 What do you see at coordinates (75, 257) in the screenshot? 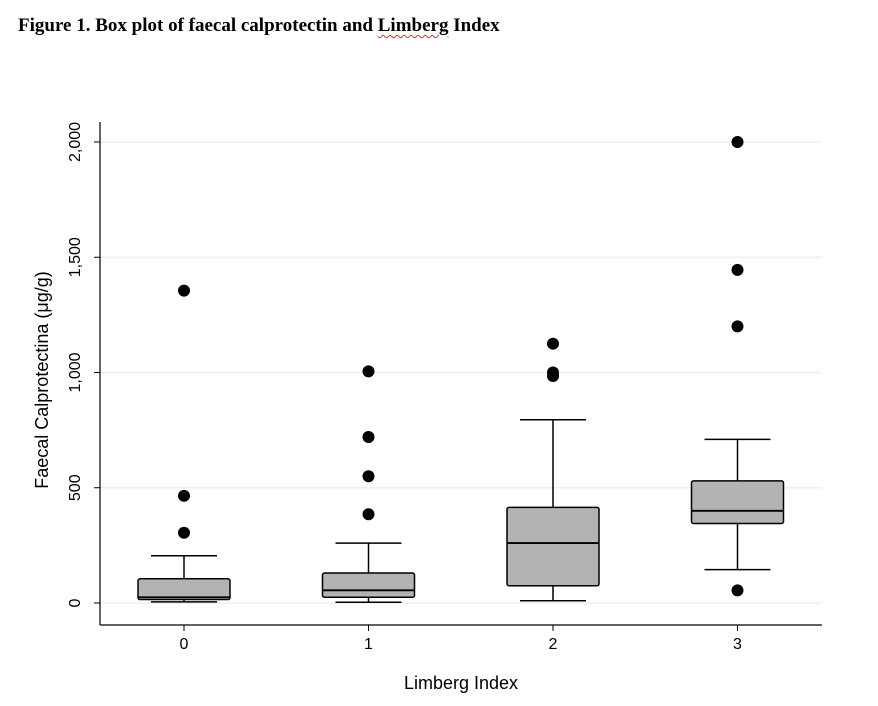
I see `y-tick-label: 1,500` at bounding box center [75, 257].